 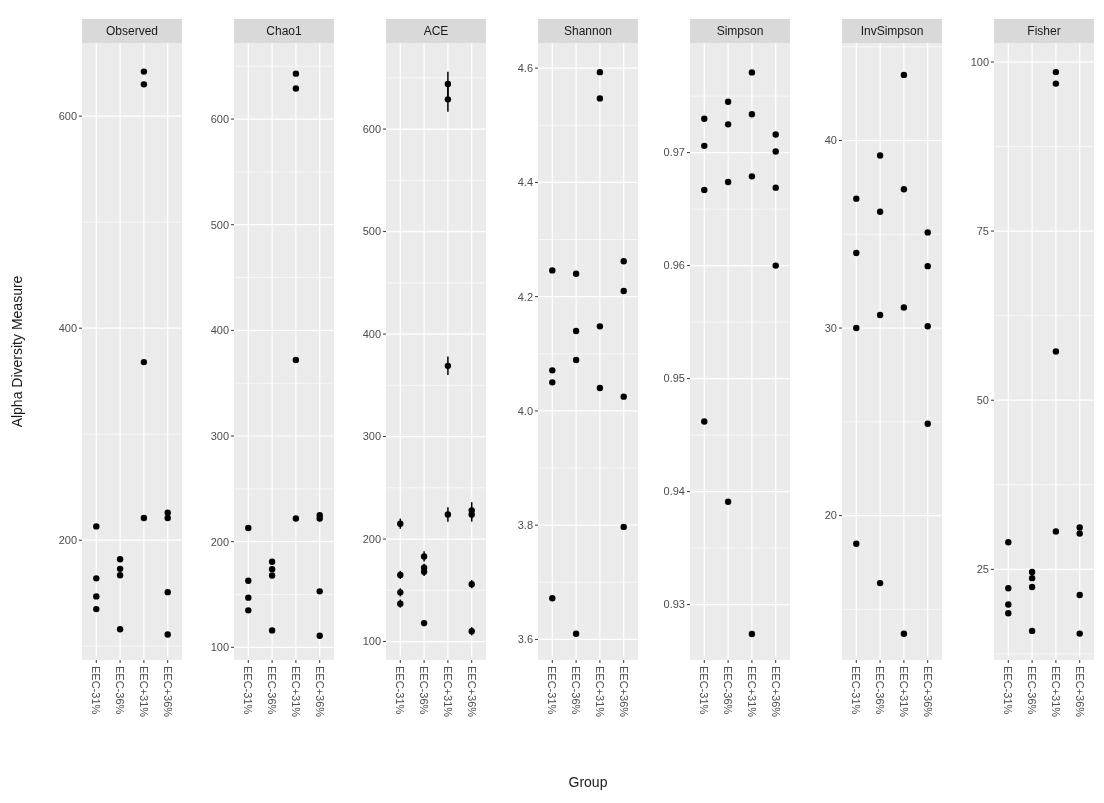 I want to click on chart-title: Simpson, so click(x=740, y=31).